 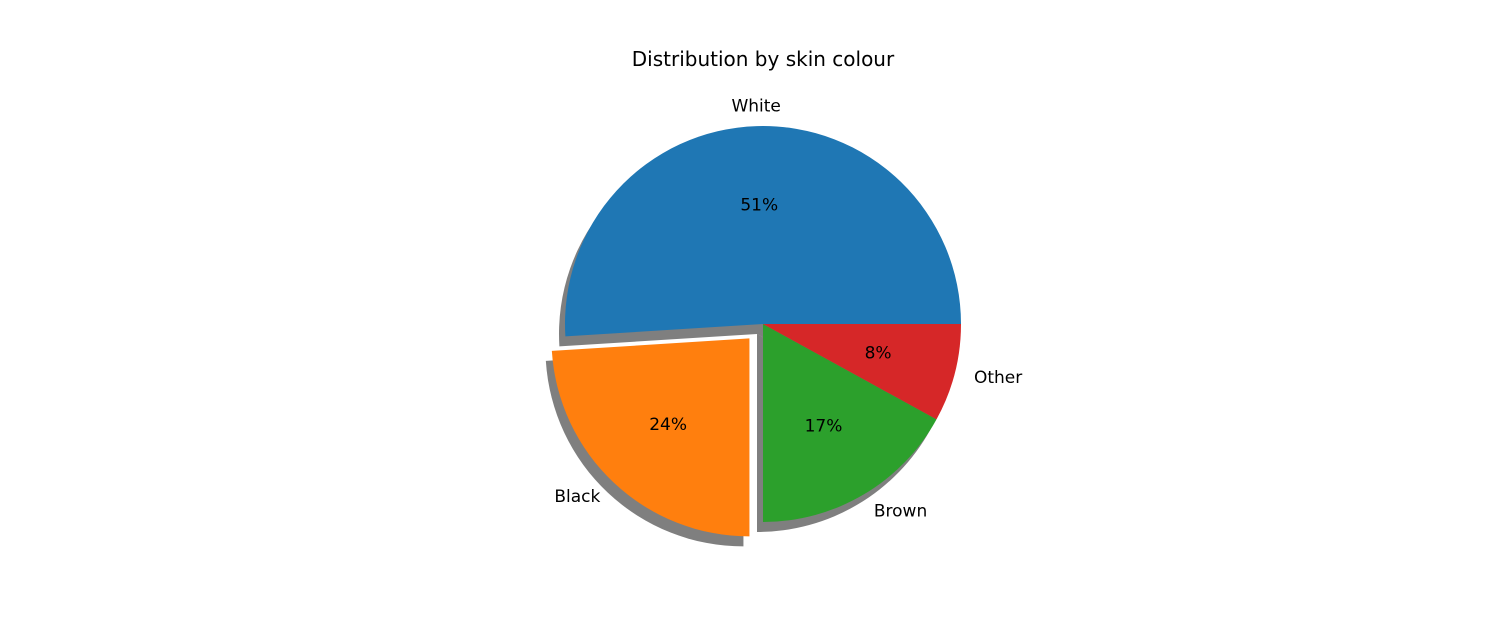 I want to click on pie-slice-black, so click(x=650, y=437).